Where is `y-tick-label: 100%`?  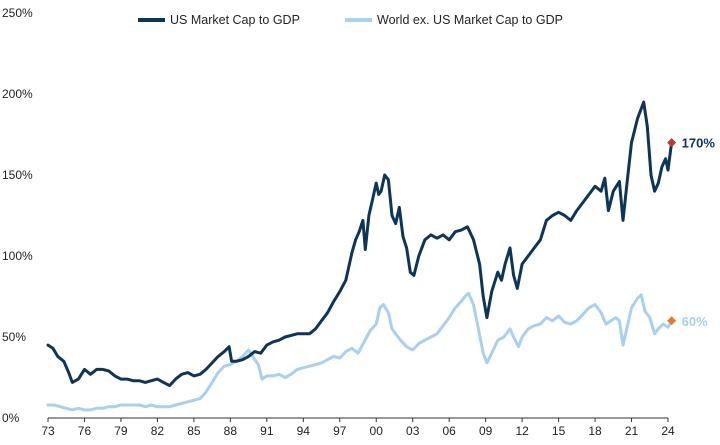 y-tick-label: 100% is located at coordinates (17, 256).